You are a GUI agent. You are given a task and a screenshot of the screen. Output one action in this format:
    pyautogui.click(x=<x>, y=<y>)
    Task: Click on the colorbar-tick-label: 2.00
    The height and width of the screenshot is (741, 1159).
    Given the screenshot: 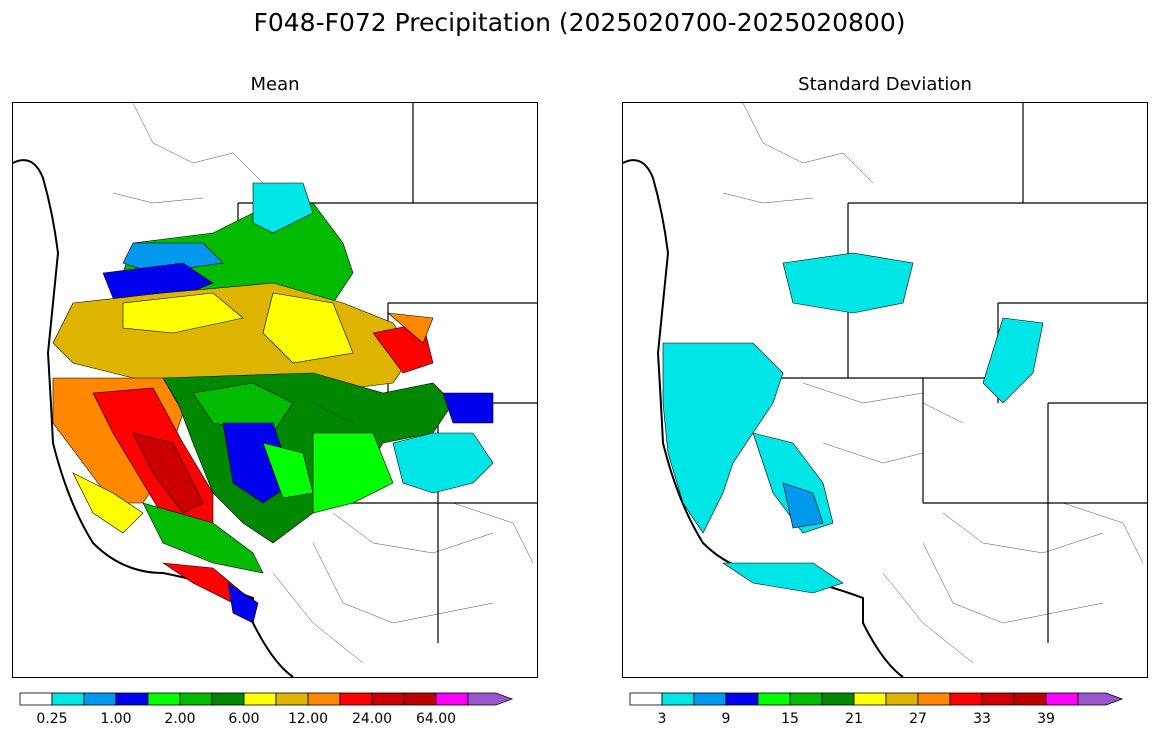 What is the action you would take?
    pyautogui.click(x=180, y=719)
    